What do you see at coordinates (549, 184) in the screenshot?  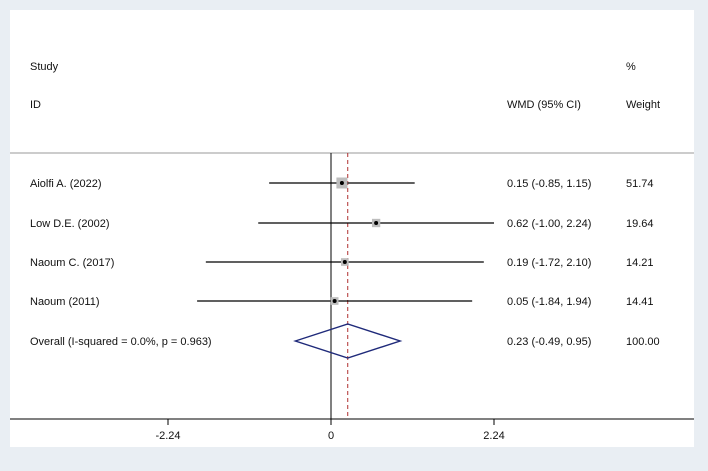 I see `effect-ci-value: 0.15 (-0.85, 1.15)` at bounding box center [549, 184].